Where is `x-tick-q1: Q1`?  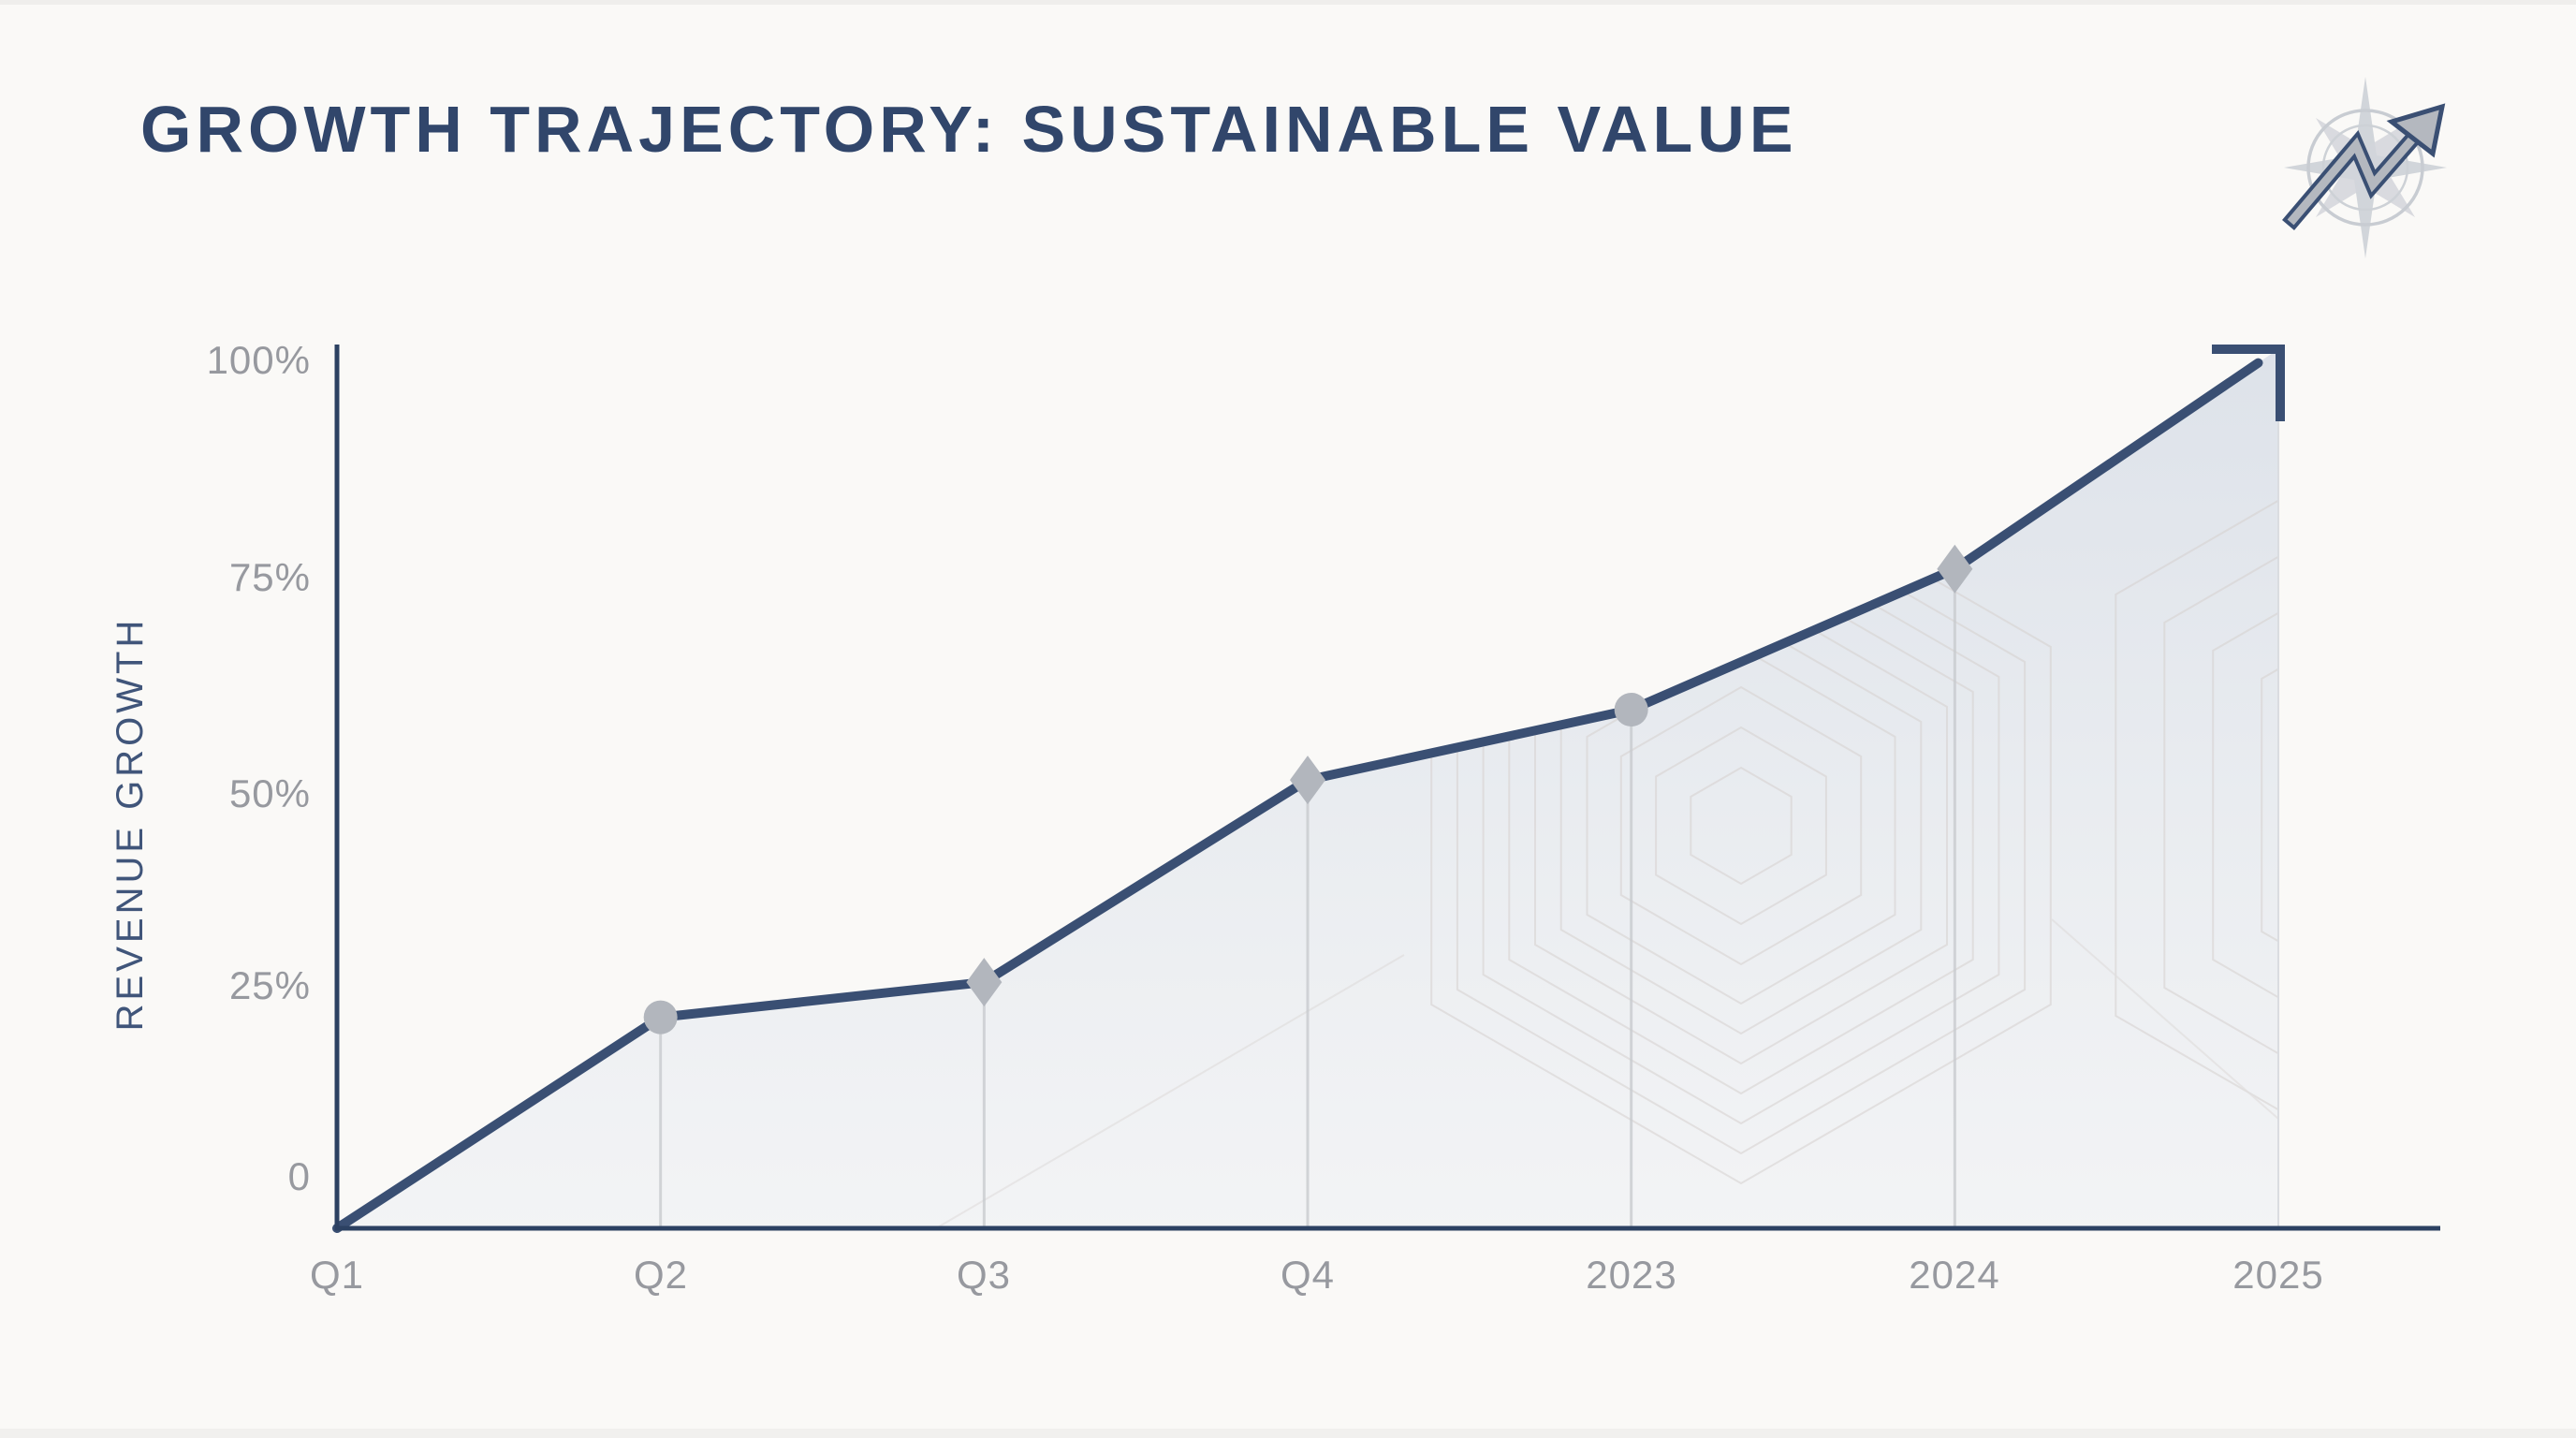 x-tick-q1: Q1 is located at coordinates (337, 1275).